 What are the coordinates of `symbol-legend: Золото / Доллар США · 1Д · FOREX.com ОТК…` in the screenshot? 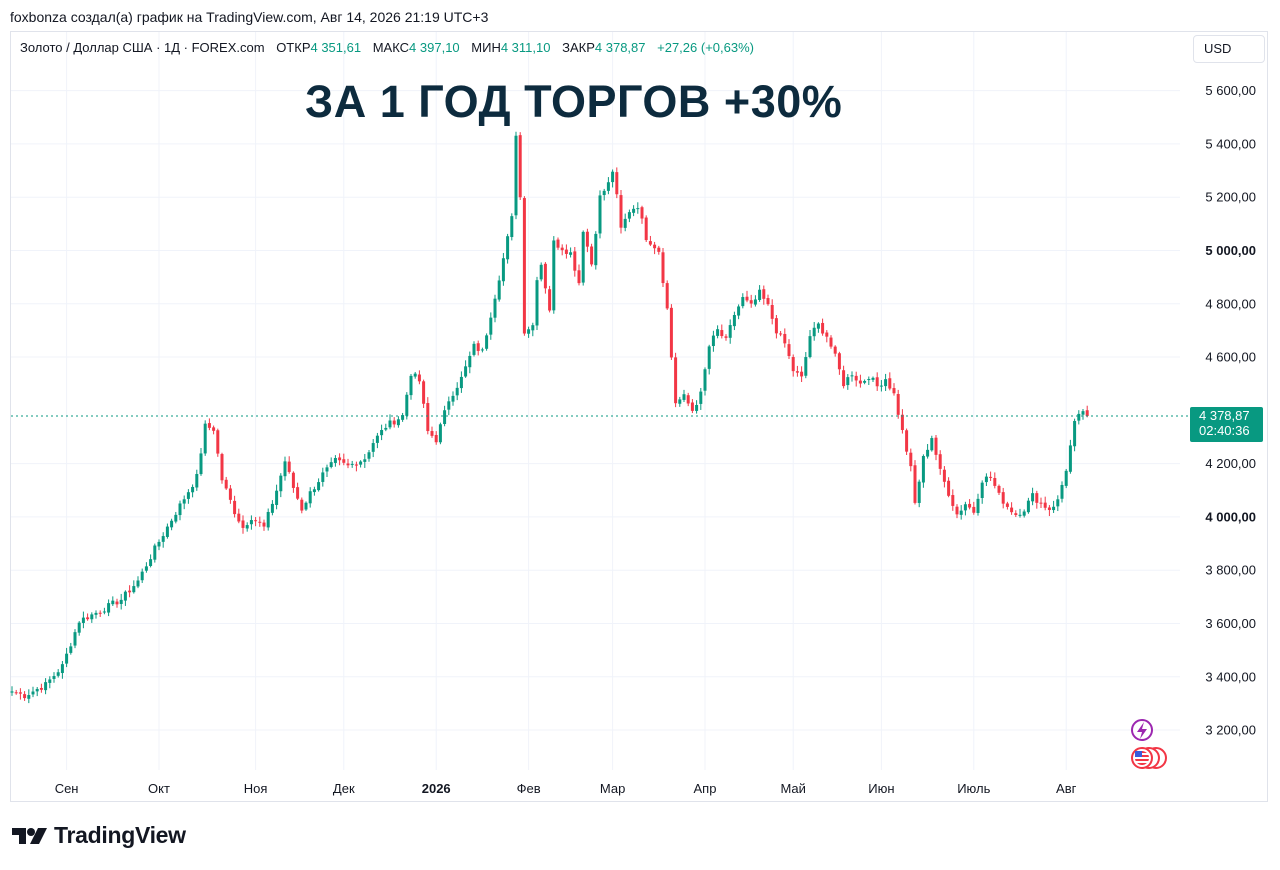 It's located at (387, 47).